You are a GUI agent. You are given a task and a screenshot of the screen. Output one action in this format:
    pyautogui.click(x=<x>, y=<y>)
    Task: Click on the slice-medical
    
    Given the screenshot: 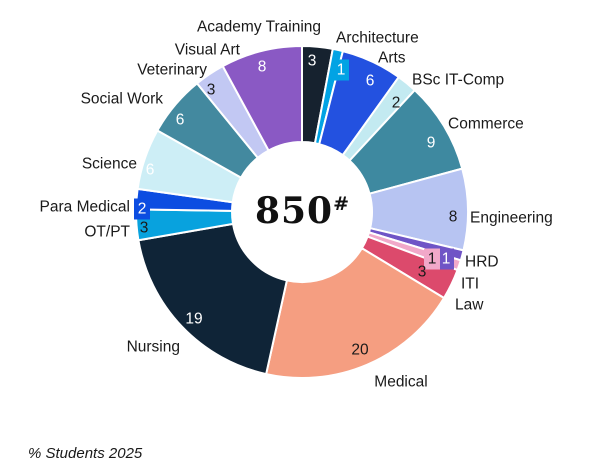 What is the action you would take?
    pyautogui.click(x=355, y=313)
    